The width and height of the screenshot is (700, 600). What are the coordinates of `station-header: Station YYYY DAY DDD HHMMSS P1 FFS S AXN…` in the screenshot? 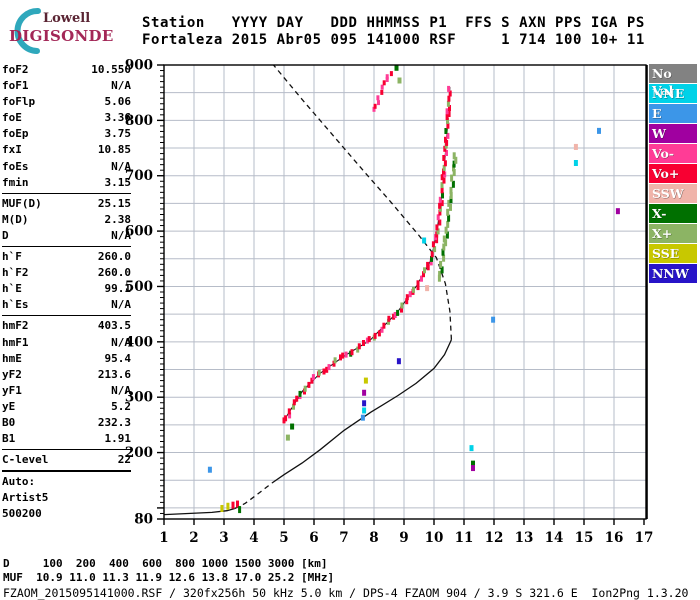 It's located at (393, 31).